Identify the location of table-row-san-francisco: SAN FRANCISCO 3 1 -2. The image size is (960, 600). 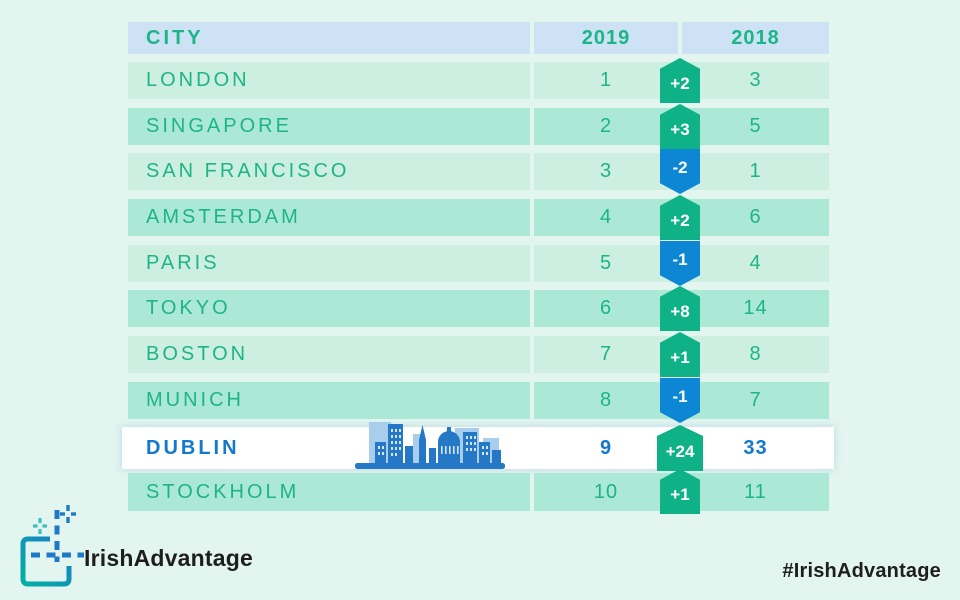
(478, 171).